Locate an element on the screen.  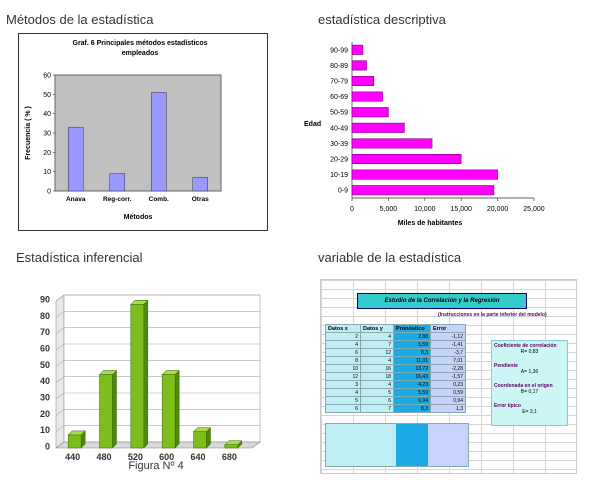
chart2-ytick-1: 10-19 is located at coordinates (339, 175).